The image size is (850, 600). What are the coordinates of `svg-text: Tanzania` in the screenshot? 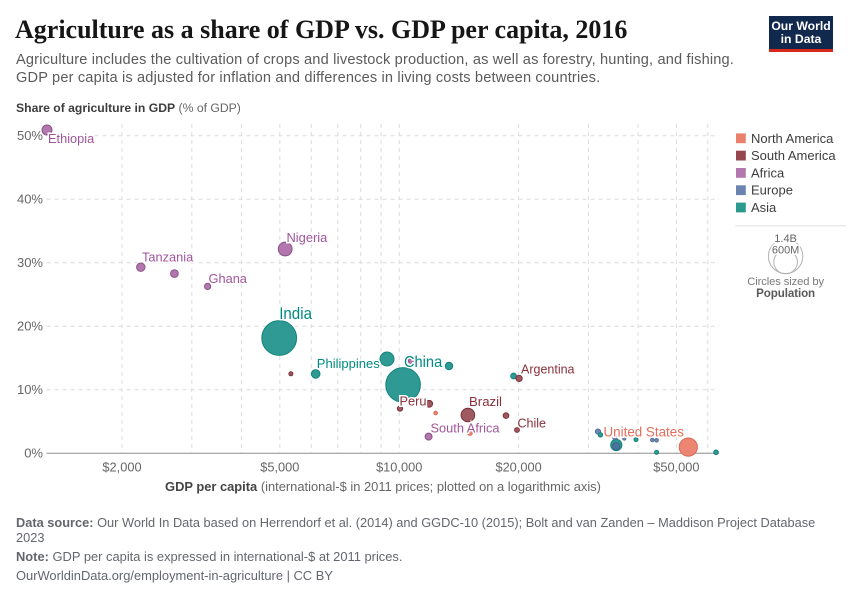 It's located at (168, 257).